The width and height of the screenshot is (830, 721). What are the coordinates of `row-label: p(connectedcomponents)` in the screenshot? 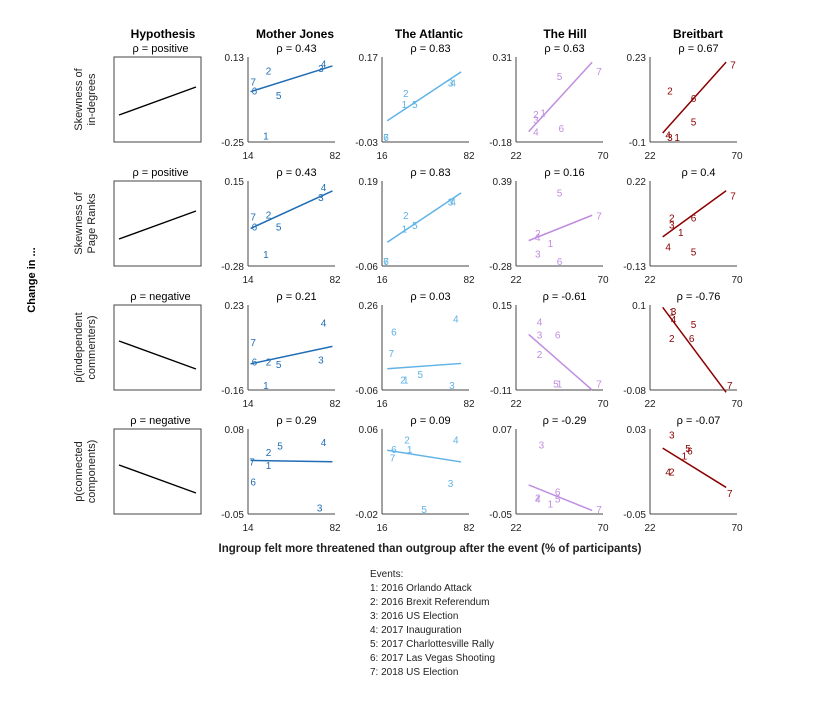 It's located at (85, 472).